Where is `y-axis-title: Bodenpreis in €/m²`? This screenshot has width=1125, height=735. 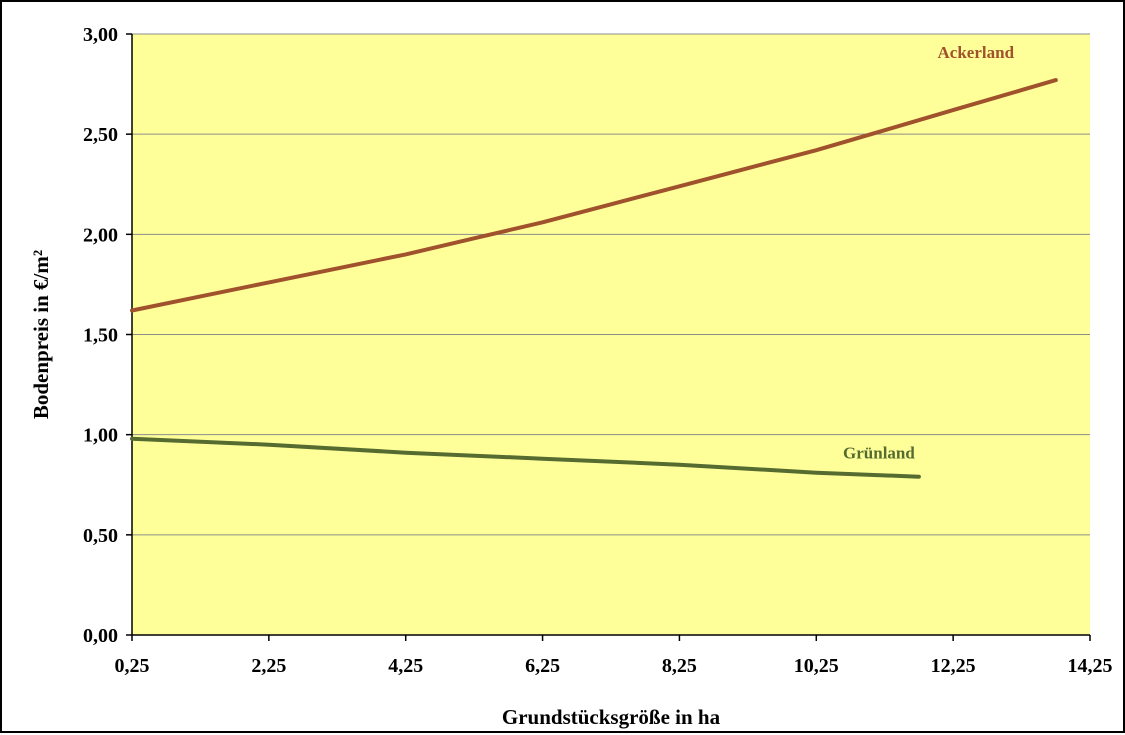
y-axis-title: Bodenpreis in €/m² is located at coordinates (41, 334).